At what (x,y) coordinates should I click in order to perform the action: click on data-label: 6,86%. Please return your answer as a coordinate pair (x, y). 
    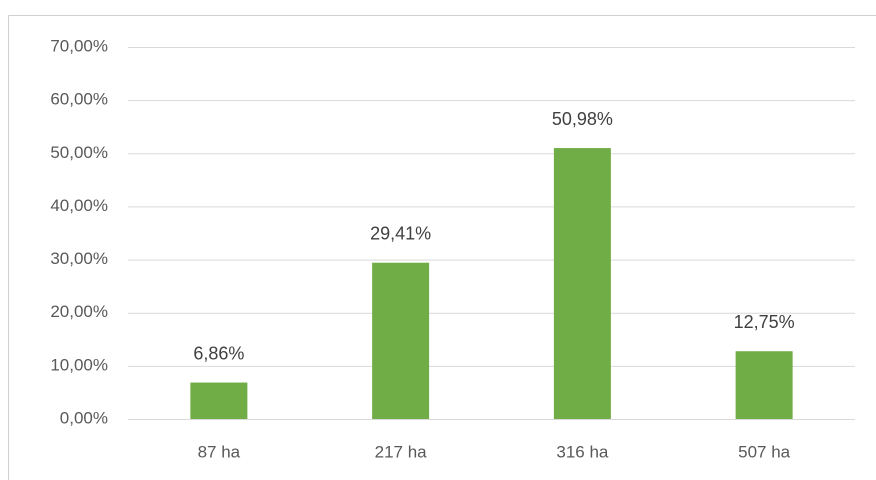
    Looking at the image, I should click on (218, 353).